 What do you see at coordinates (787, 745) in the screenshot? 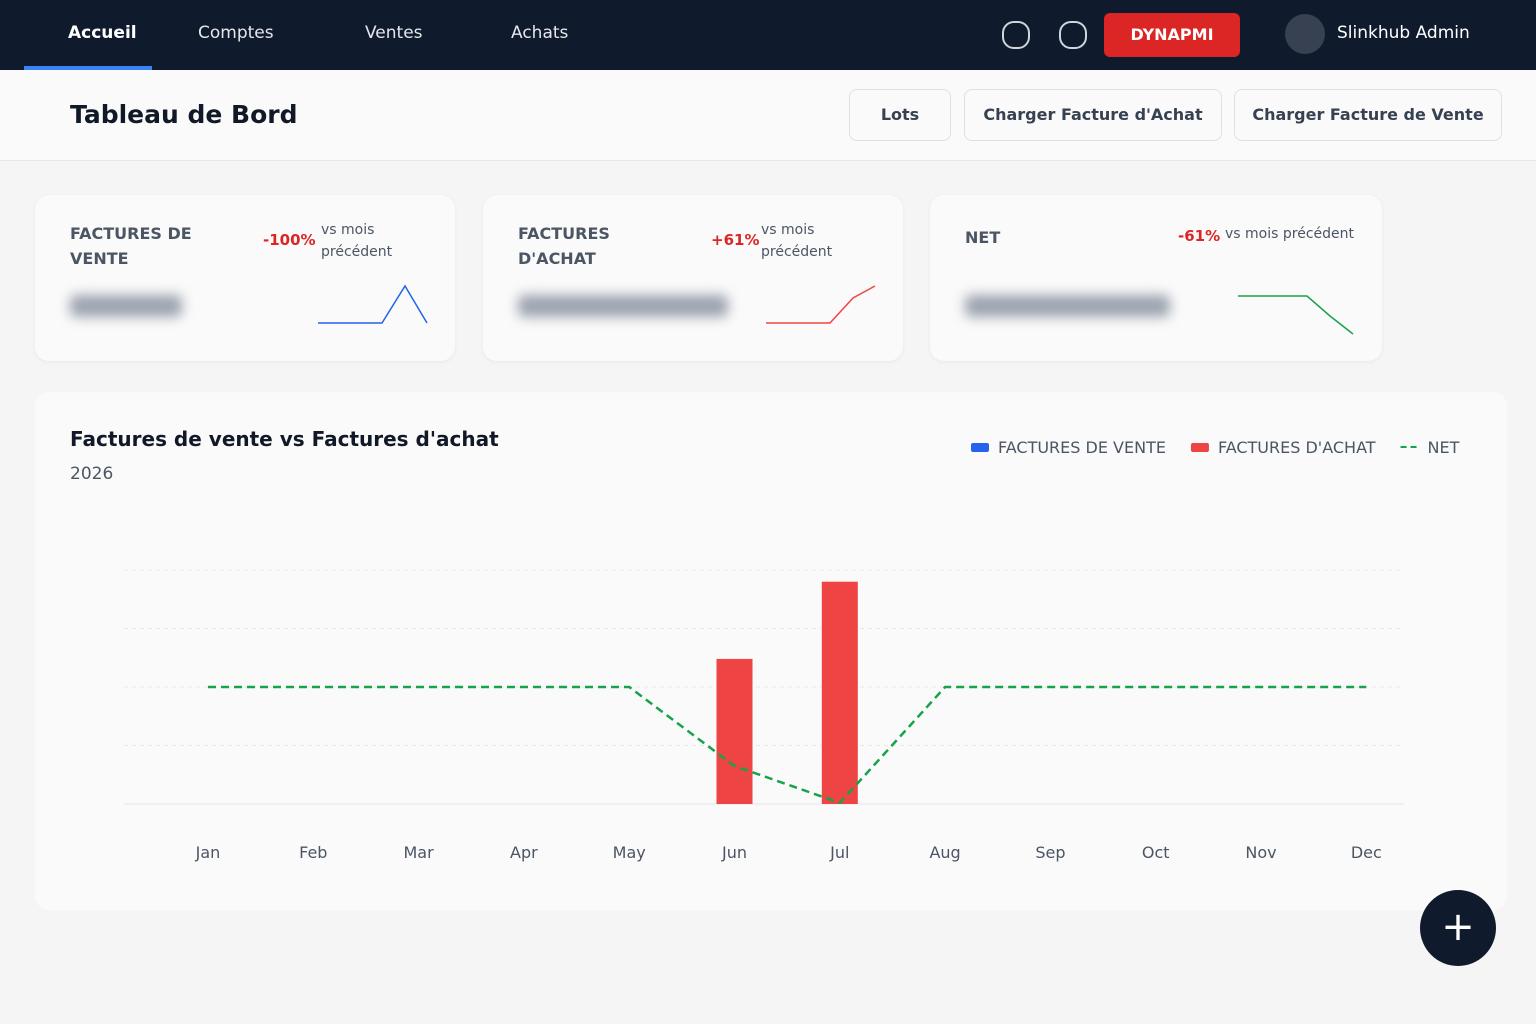
I see `net-line` at bounding box center [787, 745].